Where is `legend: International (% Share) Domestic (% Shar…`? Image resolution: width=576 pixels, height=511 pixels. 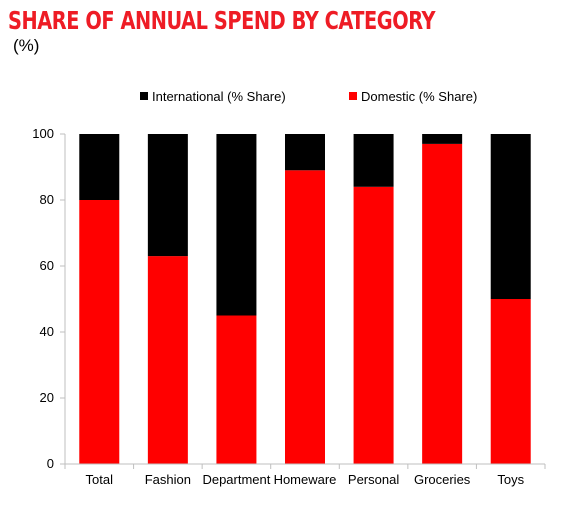 legend: International (% Share) Domestic (% Shar… is located at coordinates (308, 96).